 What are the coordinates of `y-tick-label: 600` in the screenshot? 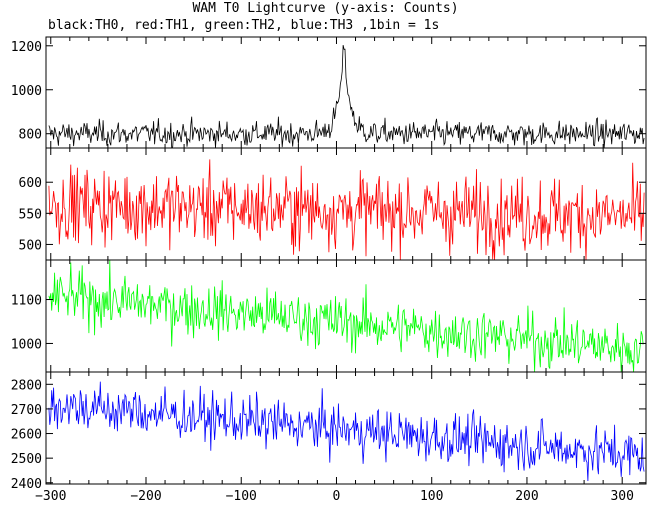 It's located at (30, 183).